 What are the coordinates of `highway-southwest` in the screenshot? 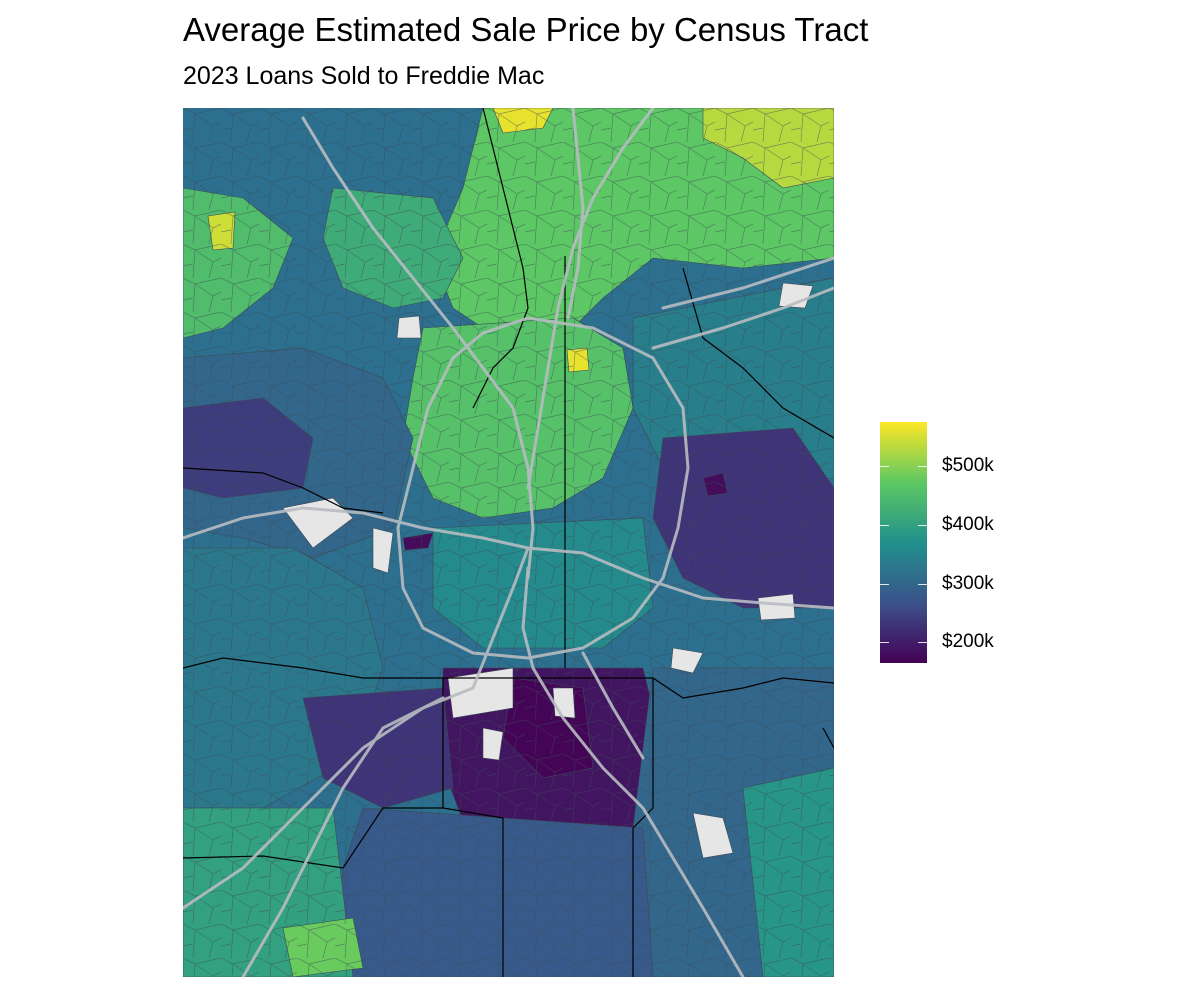 It's located at (343, 836).